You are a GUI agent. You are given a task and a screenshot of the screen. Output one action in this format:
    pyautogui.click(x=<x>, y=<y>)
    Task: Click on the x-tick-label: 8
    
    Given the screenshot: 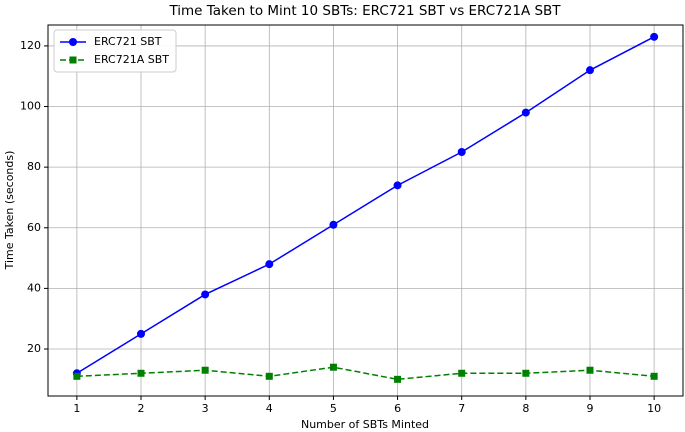 What is the action you would take?
    pyautogui.click(x=525, y=408)
    